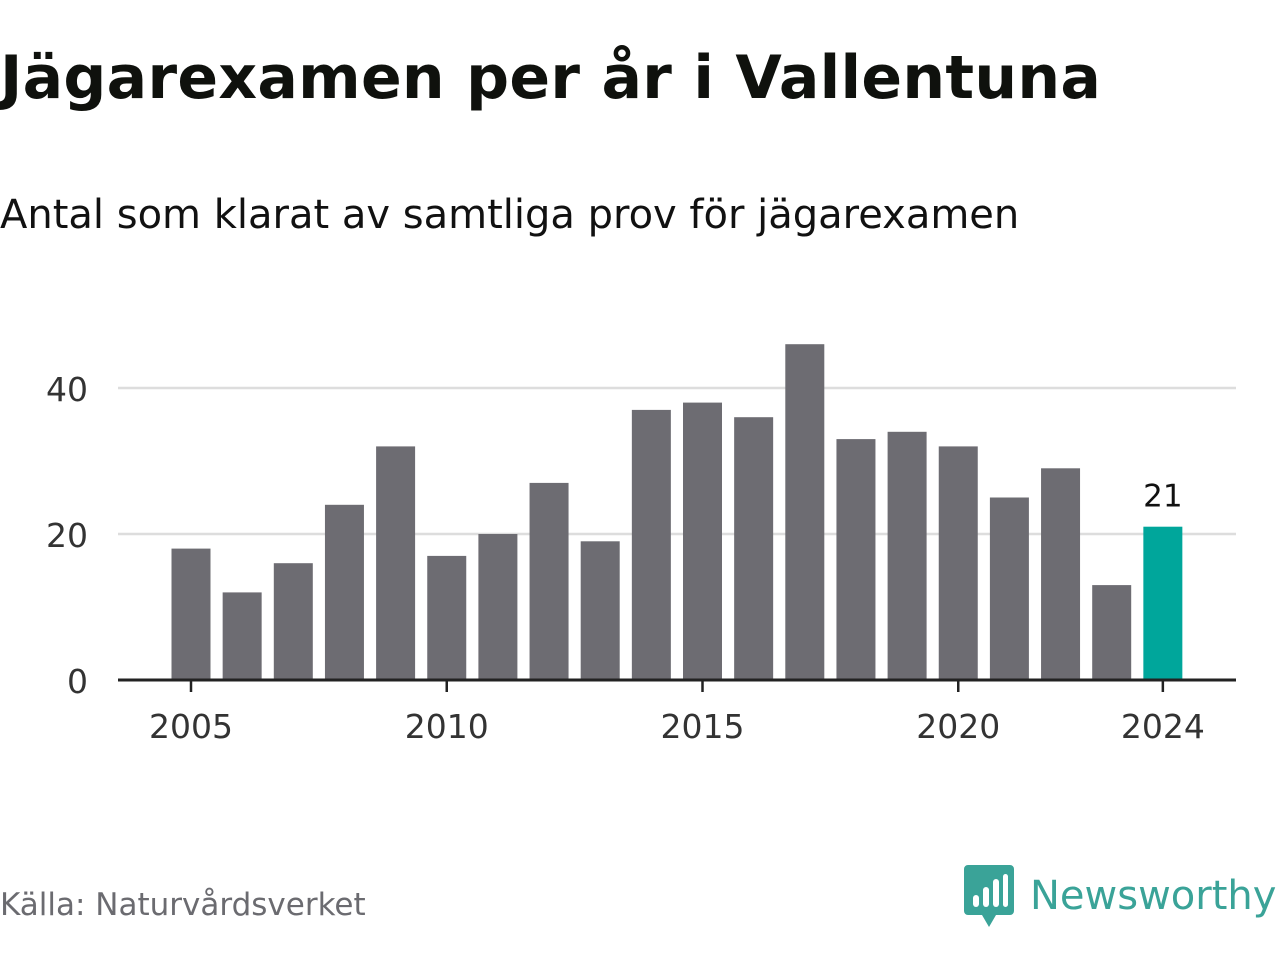 This screenshot has width=1280, height=960. I want to click on bar-2006, so click(242, 636).